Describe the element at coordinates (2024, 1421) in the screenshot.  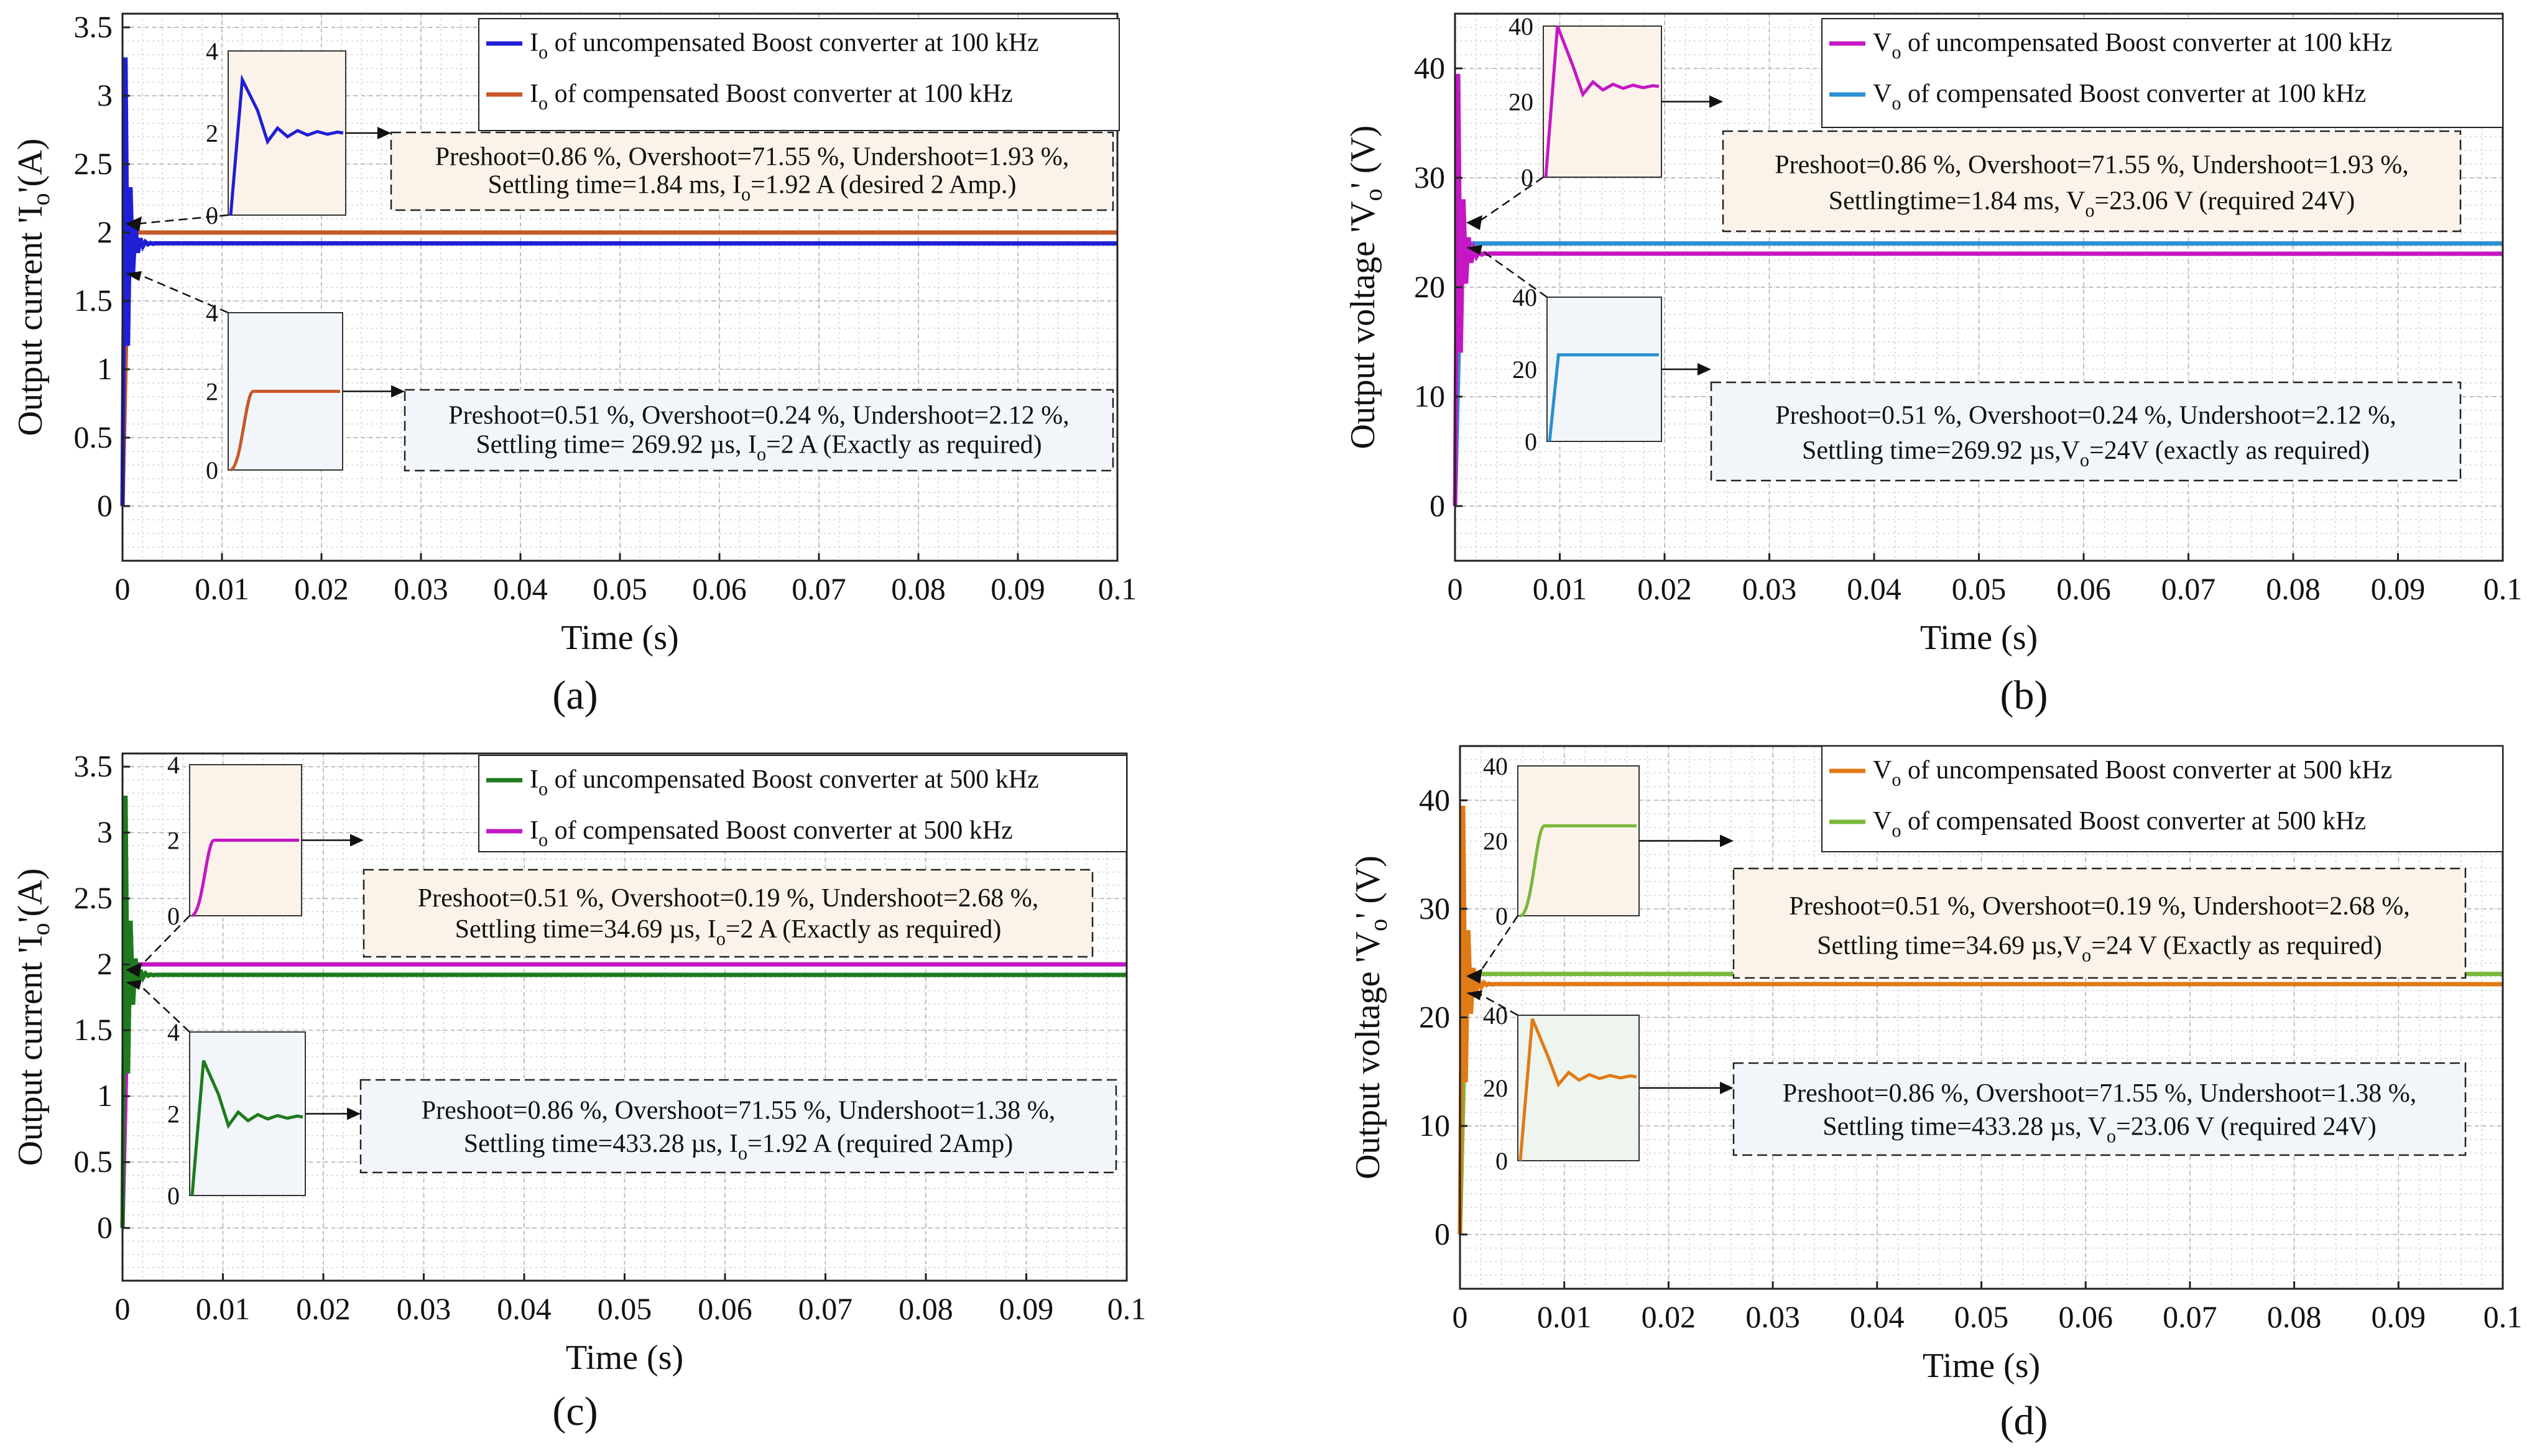
I see `panel-label: (d)` at that location.